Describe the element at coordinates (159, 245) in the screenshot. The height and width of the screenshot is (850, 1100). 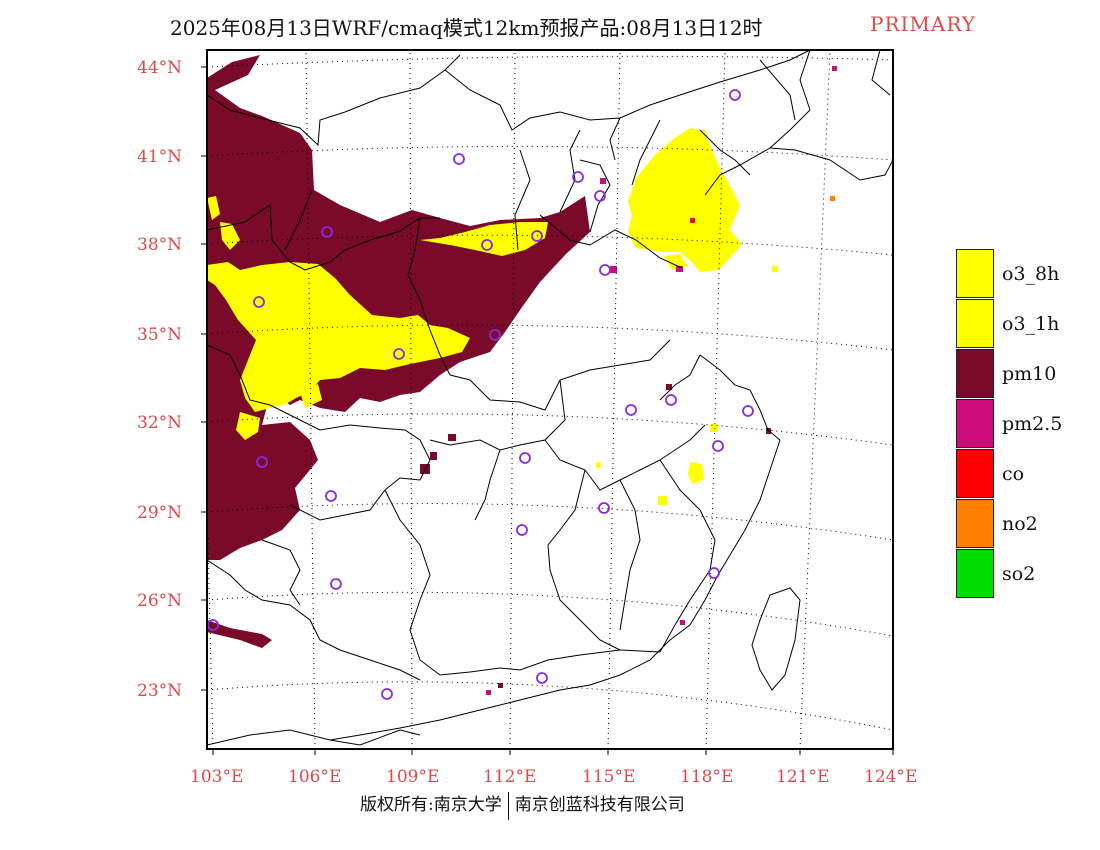
I see `lat-label-38: 38°N` at that location.